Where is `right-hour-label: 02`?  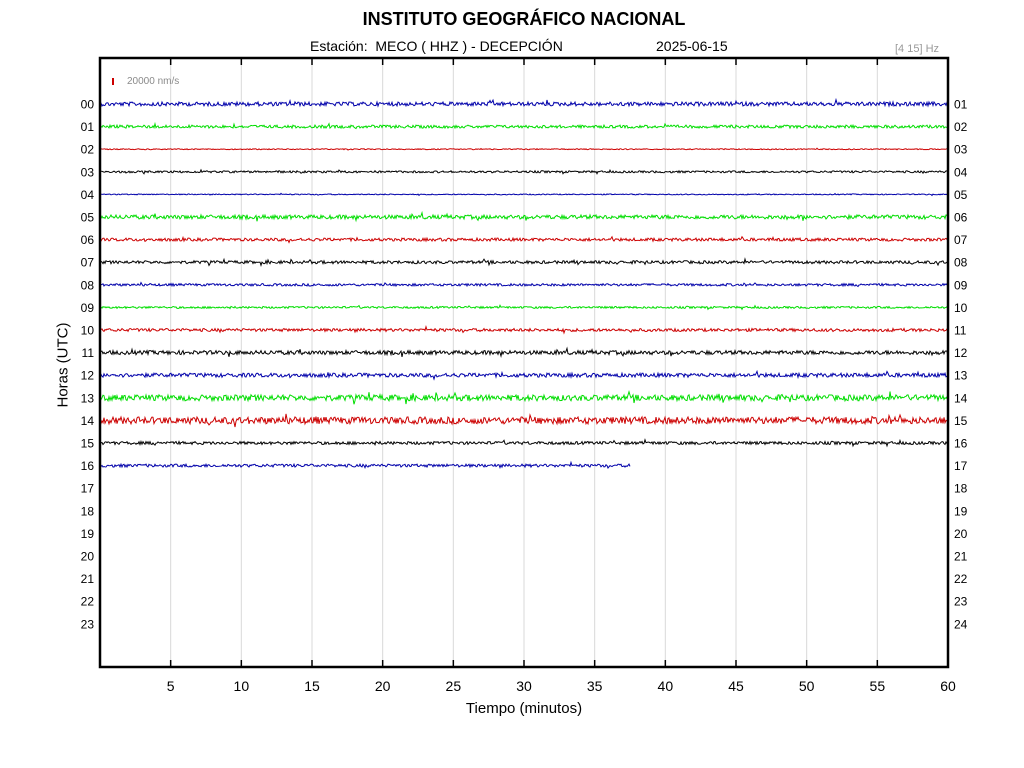 right-hour-label: 02 is located at coordinates (961, 127).